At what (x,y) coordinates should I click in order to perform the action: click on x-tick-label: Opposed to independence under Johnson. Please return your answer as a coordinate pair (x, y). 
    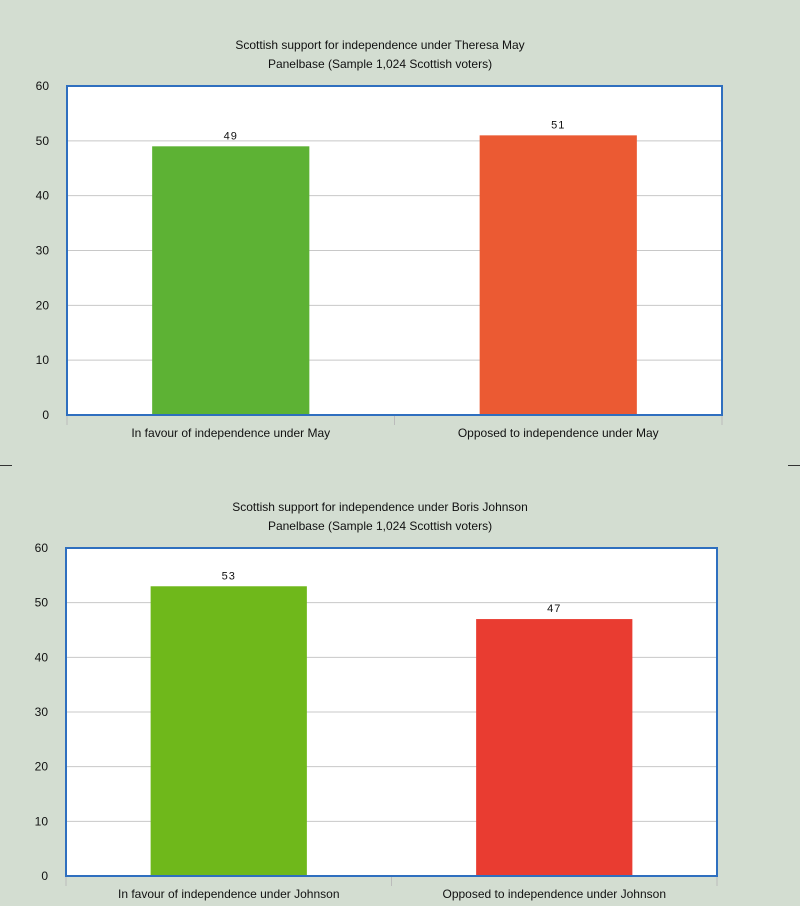
    Looking at the image, I should click on (554, 894).